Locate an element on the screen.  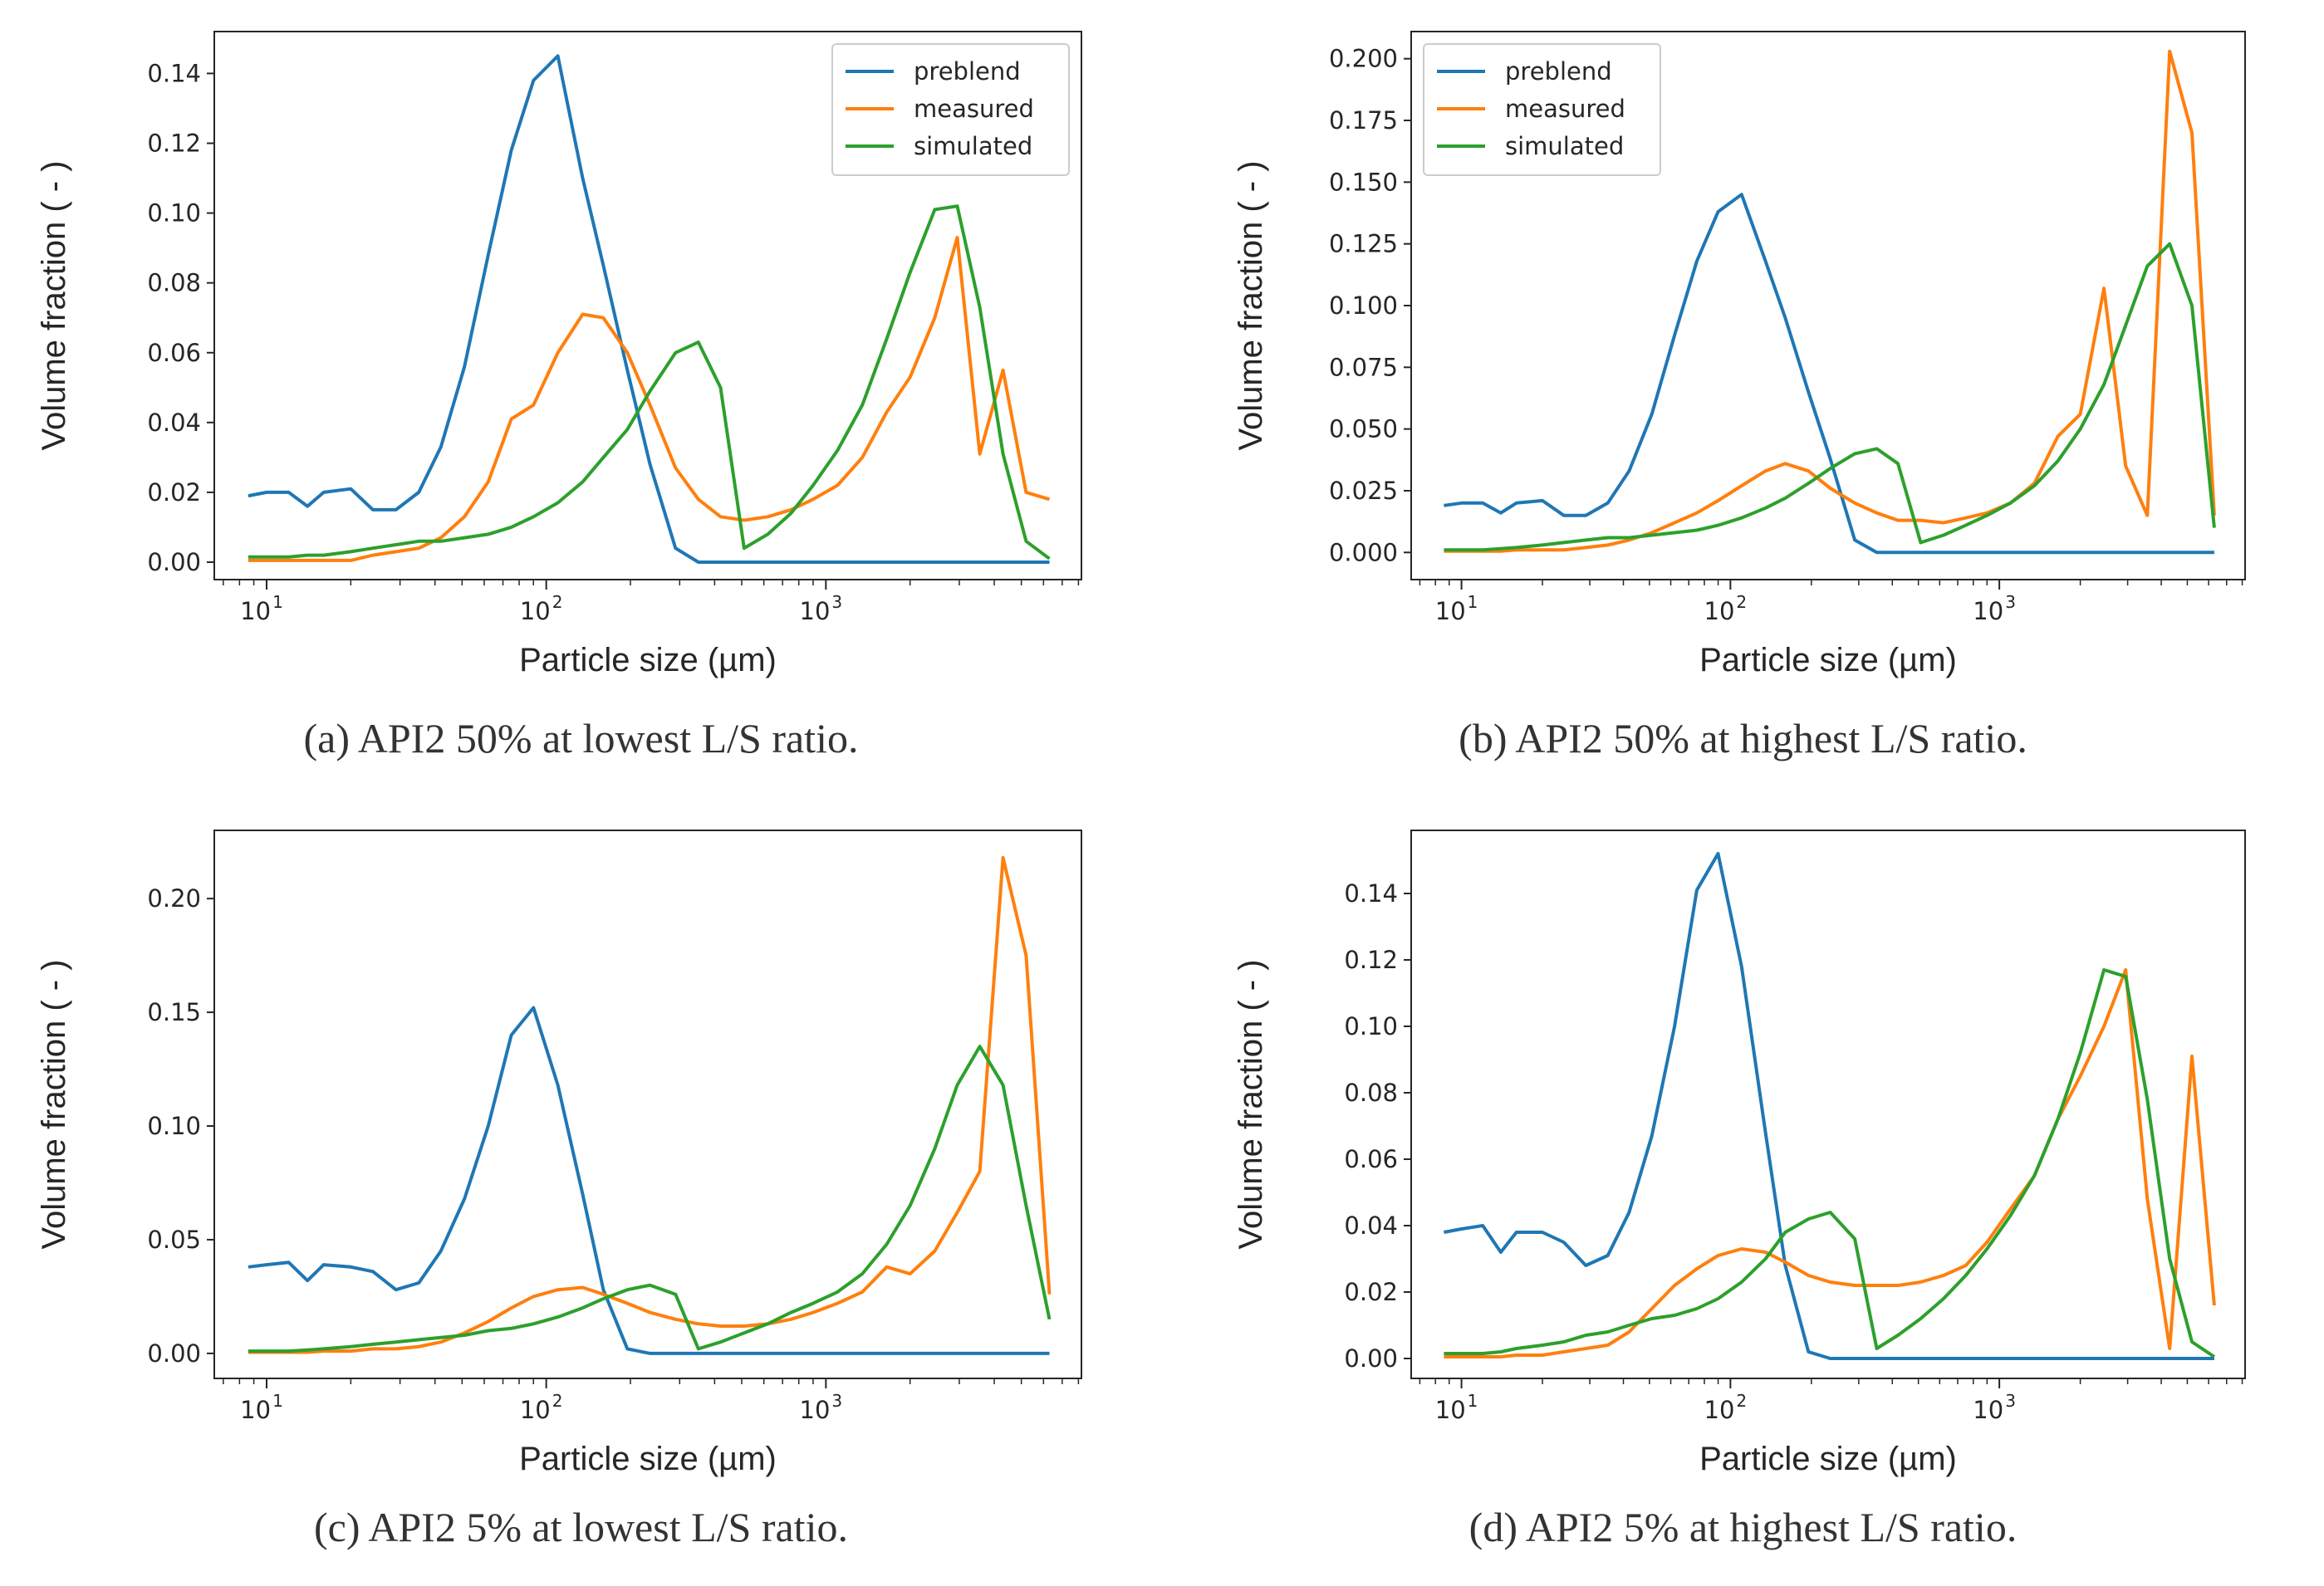
chart-d-y-tick-label: 0.12 is located at coordinates (1371, 960).